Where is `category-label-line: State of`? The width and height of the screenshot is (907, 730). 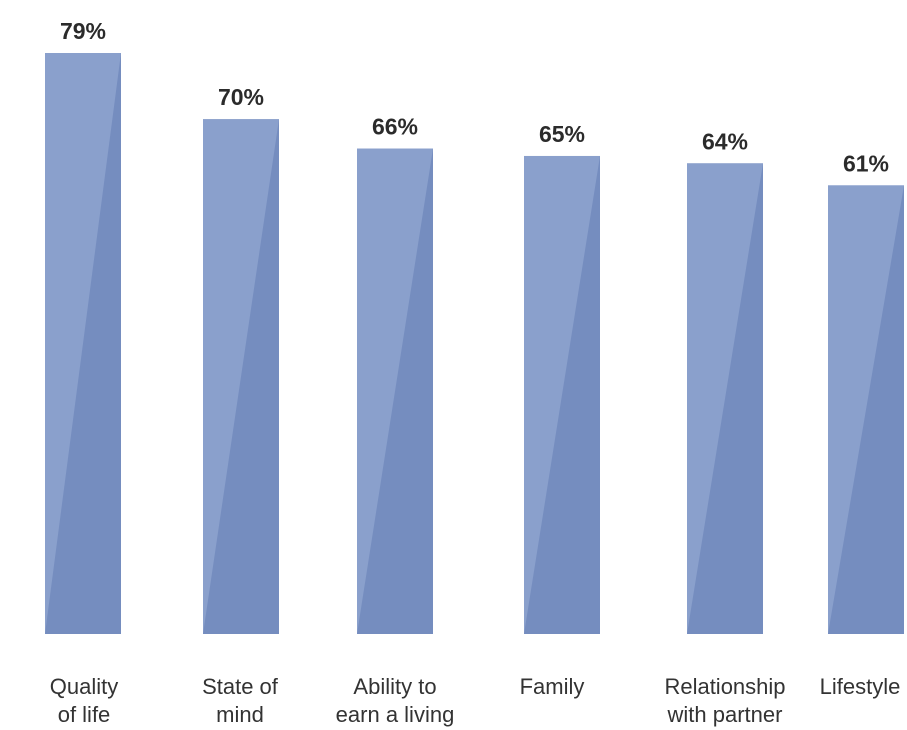
category-label-line: State of is located at coordinates (240, 686).